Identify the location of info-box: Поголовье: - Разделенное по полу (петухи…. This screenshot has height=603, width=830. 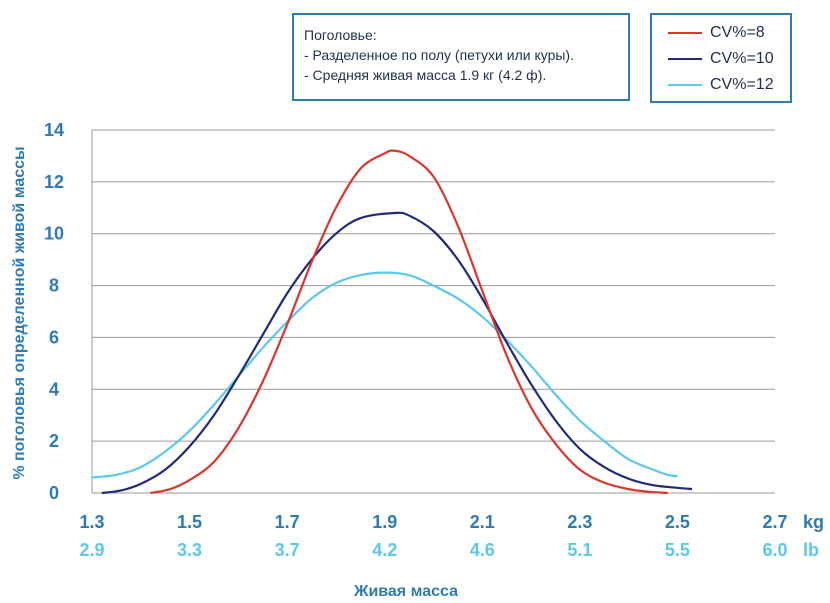
(461, 57).